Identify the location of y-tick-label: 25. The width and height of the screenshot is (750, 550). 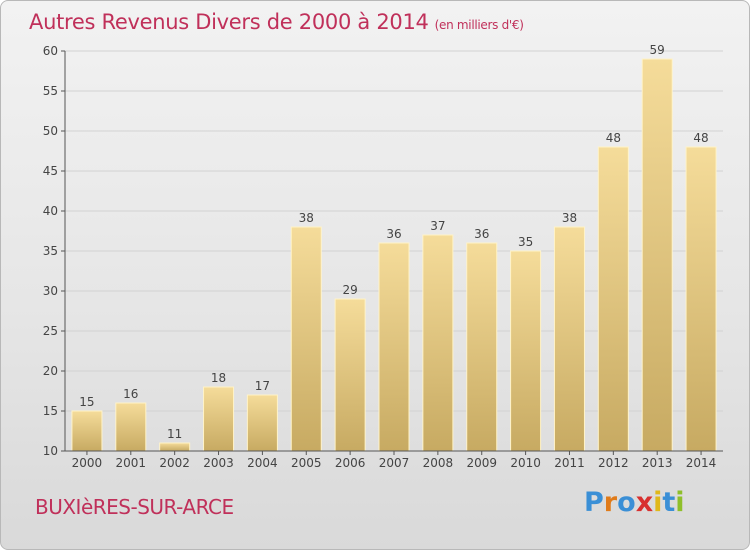
(50, 331).